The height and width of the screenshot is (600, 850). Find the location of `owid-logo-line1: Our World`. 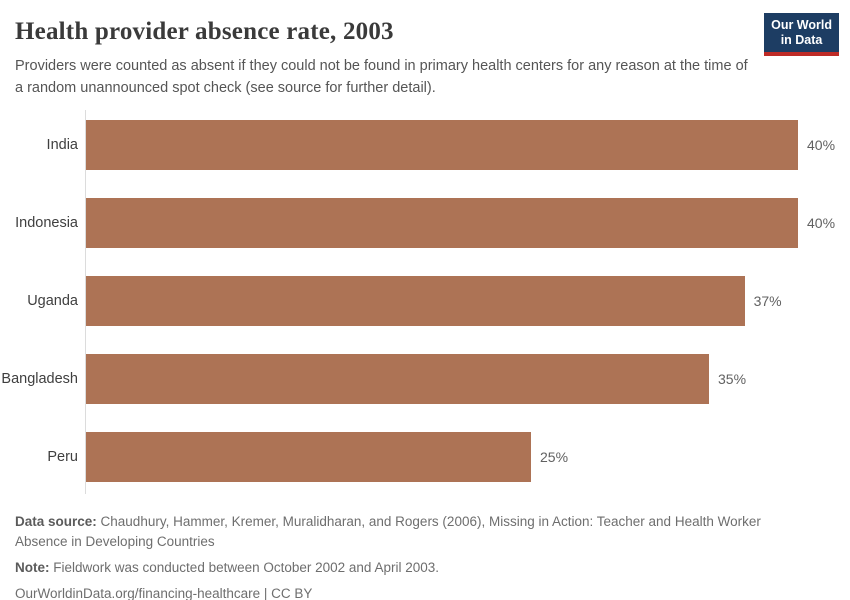

owid-logo-line1: Our World is located at coordinates (801, 25).